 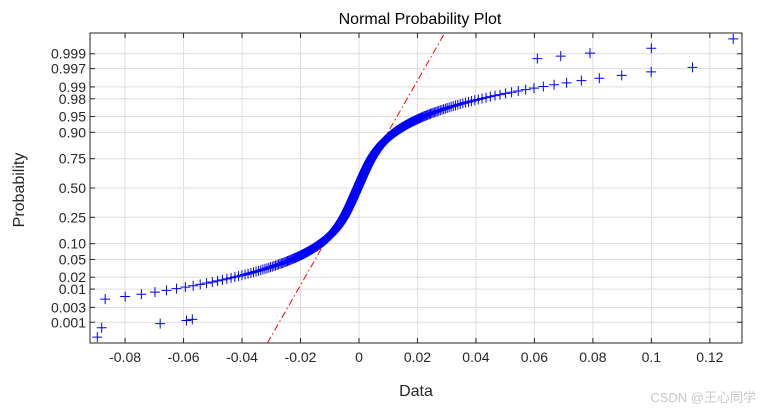 I want to click on chart-title: Normal Probability Plot, so click(x=420, y=19).